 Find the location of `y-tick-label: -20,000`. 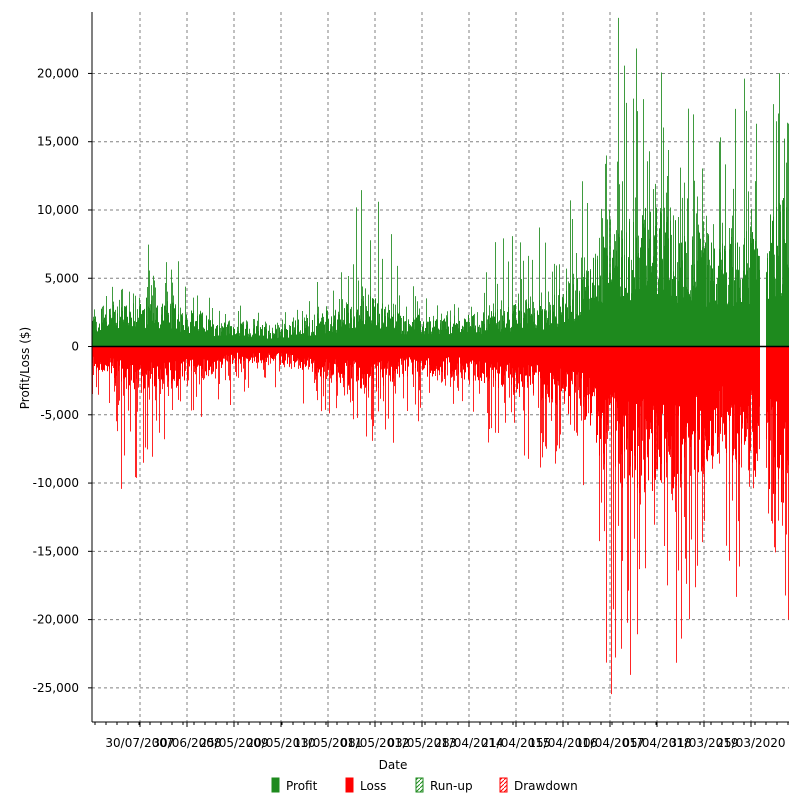

y-tick-label: -20,000 is located at coordinates (56, 620).